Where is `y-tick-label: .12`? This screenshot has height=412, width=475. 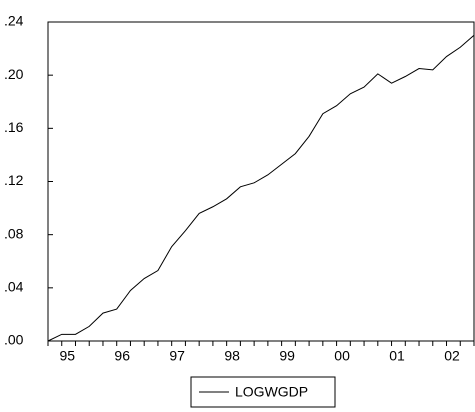 y-tick-label: .12 is located at coordinates (14, 180).